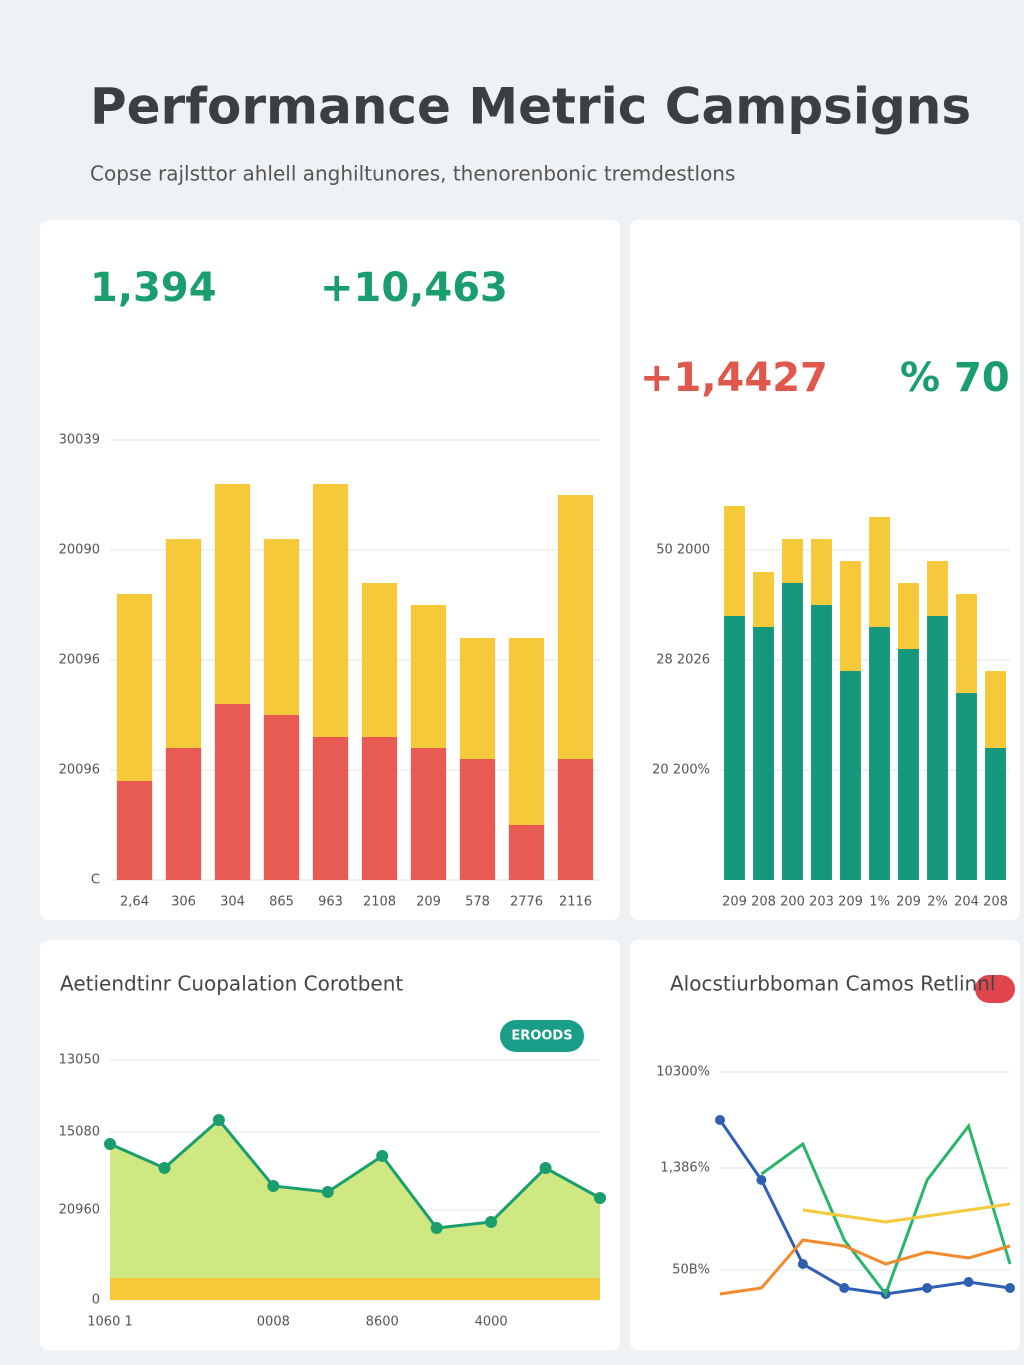  I want to click on chart-title: Alocstiurbboman Camos Retlinnl, so click(832, 984).